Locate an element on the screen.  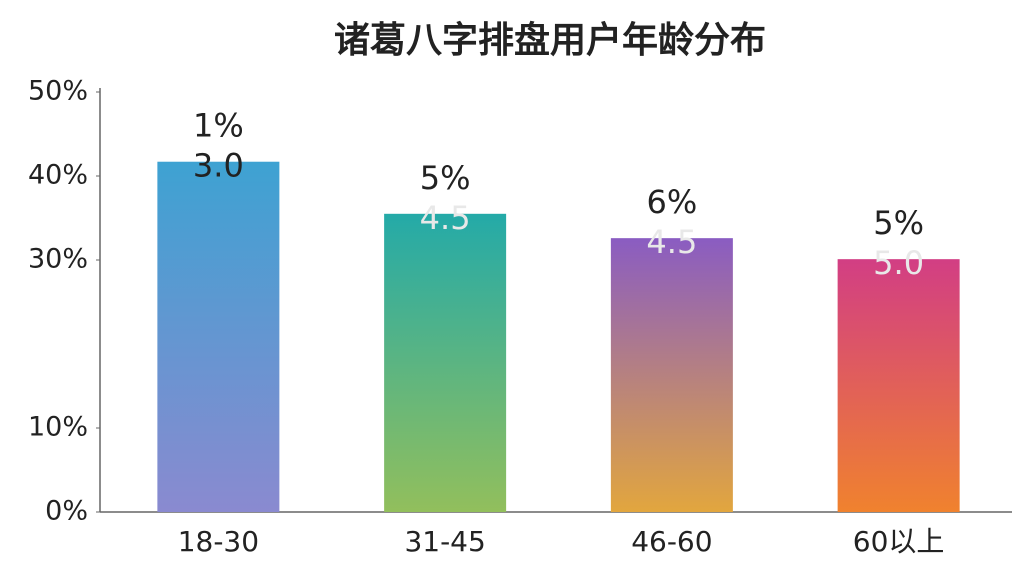
x-tick-label: 46-60 is located at coordinates (671, 541).